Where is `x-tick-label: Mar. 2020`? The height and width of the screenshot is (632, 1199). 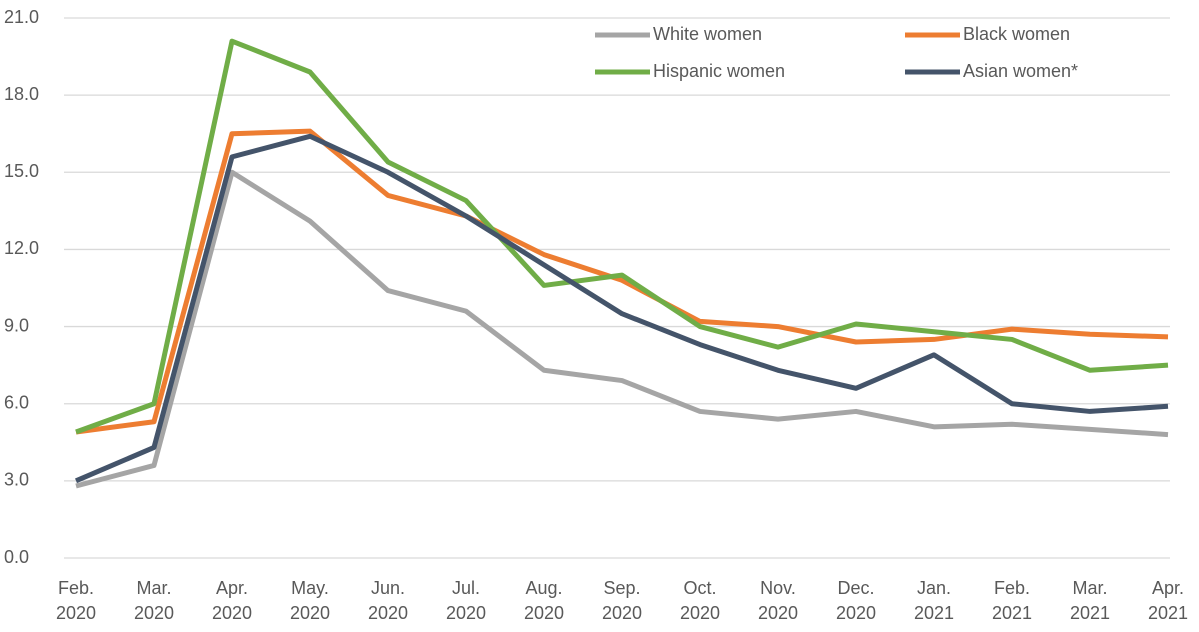
x-tick-label: Mar. 2020 is located at coordinates (154, 600).